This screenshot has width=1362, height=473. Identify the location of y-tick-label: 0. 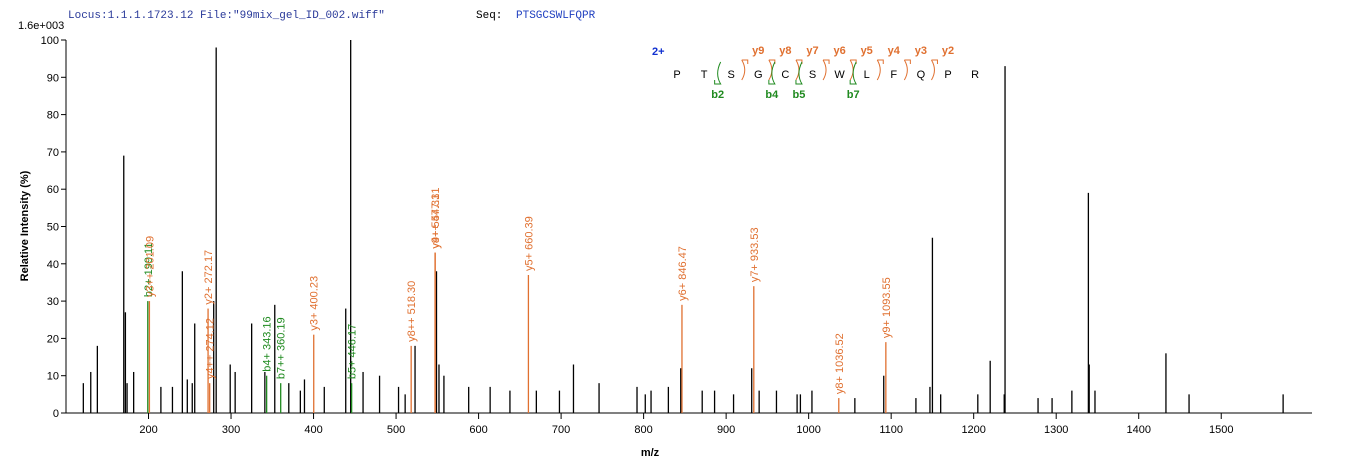
(56, 414).